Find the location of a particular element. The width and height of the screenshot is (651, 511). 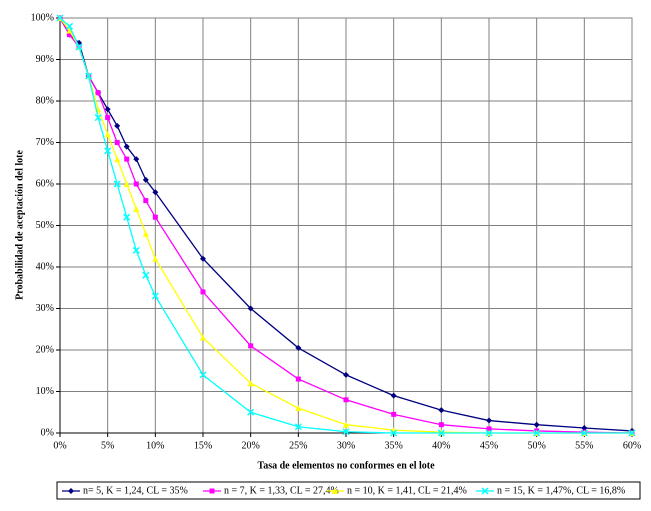

y-tick-label: 80% is located at coordinates (45, 100).